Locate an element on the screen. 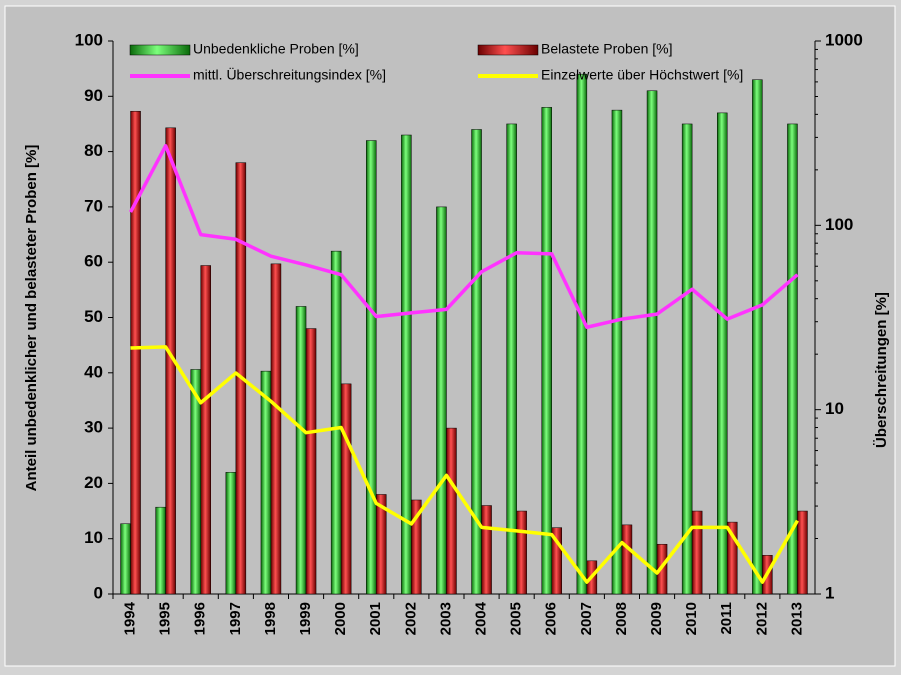  x-tick-label: 1998 is located at coordinates (270, 618).